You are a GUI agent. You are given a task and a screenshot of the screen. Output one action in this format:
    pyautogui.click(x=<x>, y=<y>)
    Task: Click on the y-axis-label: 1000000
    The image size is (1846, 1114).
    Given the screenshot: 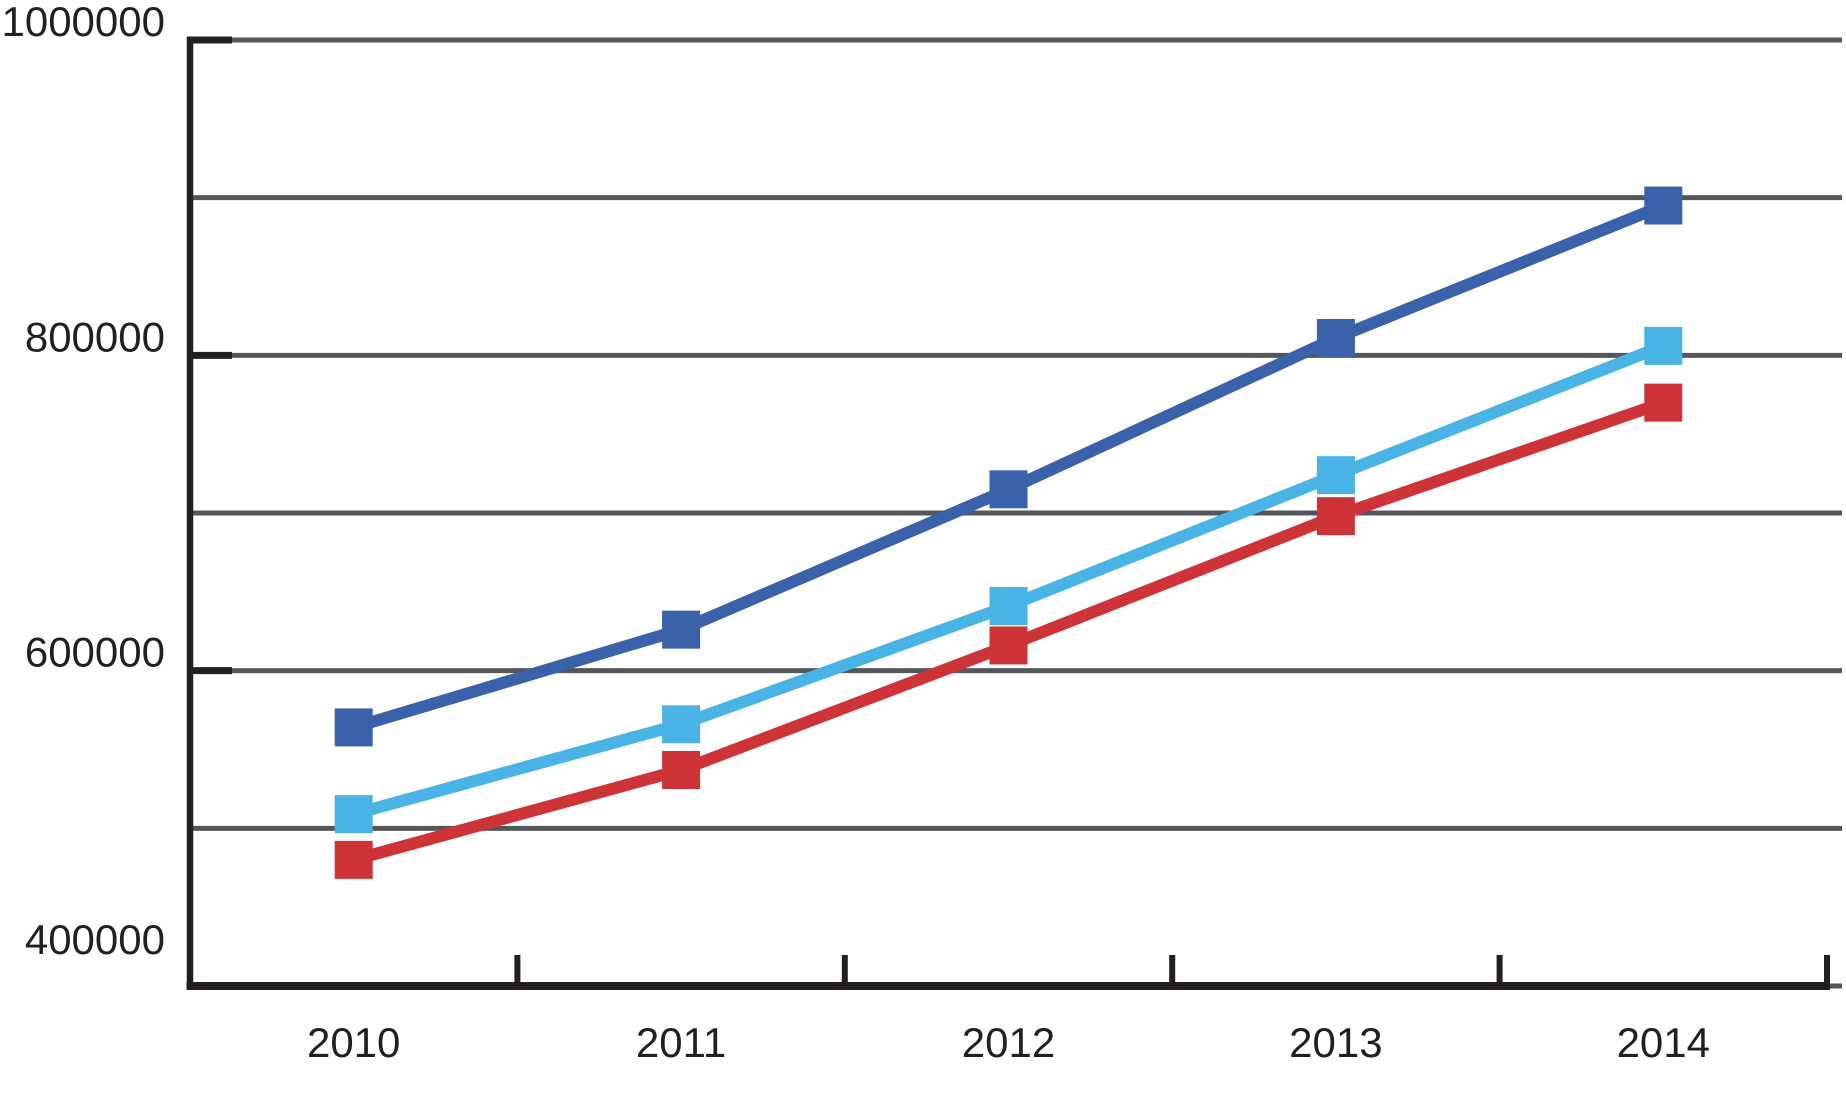 What is the action you would take?
    pyautogui.click(x=83, y=22)
    